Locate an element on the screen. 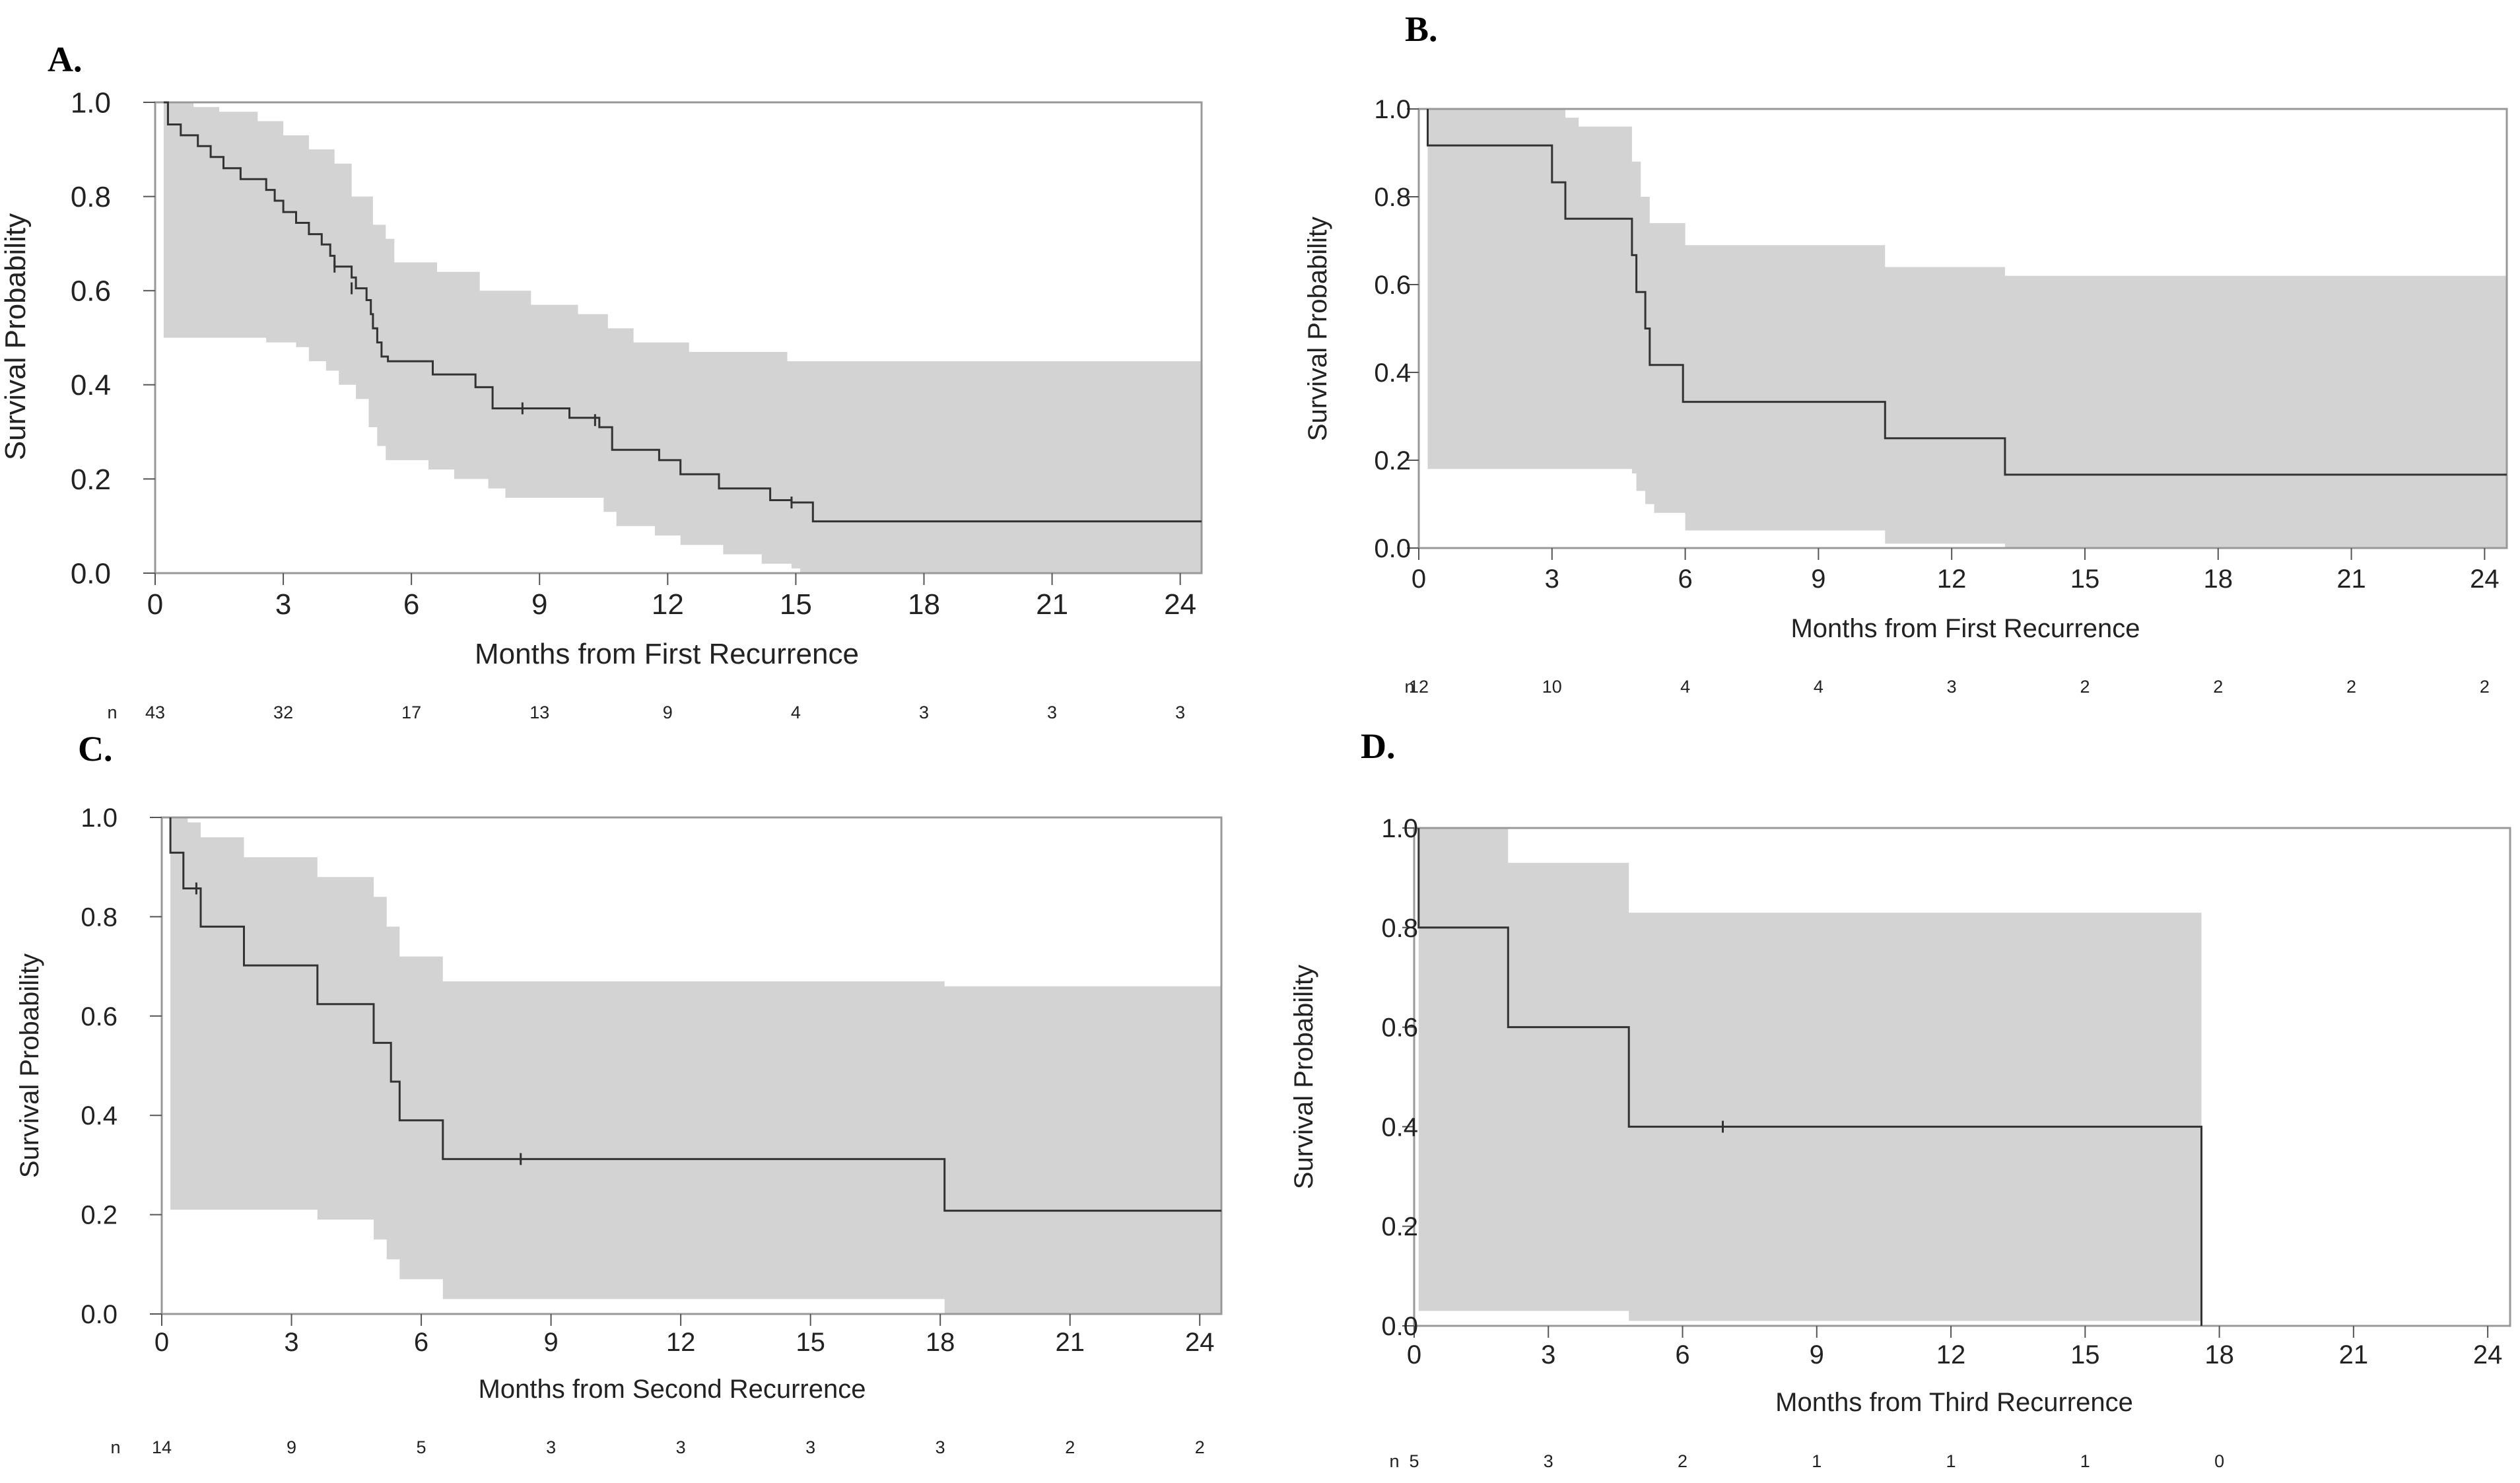  at-risk-count-0: 43 is located at coordinates (155, 713).